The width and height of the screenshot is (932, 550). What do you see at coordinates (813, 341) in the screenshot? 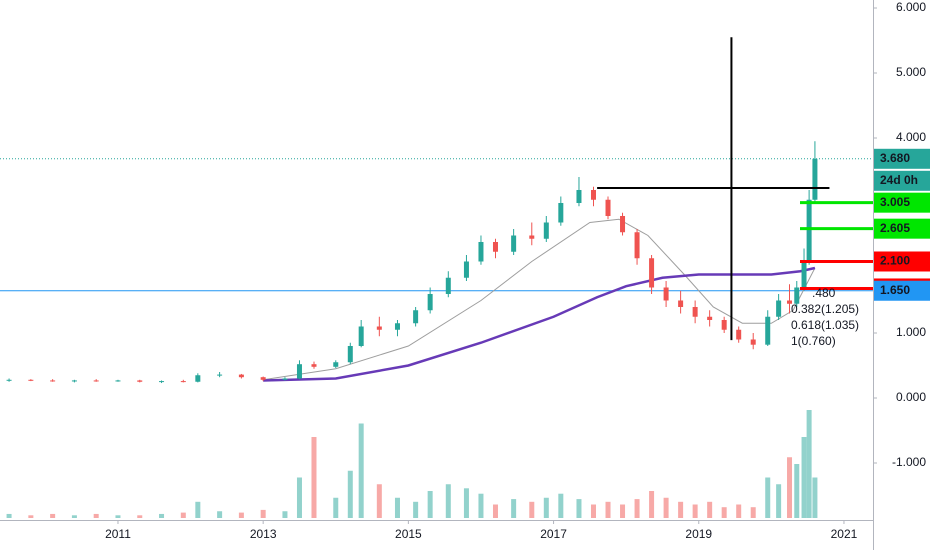
I see `fib-label: 1(0.760)` at bounding box center [813, 341].